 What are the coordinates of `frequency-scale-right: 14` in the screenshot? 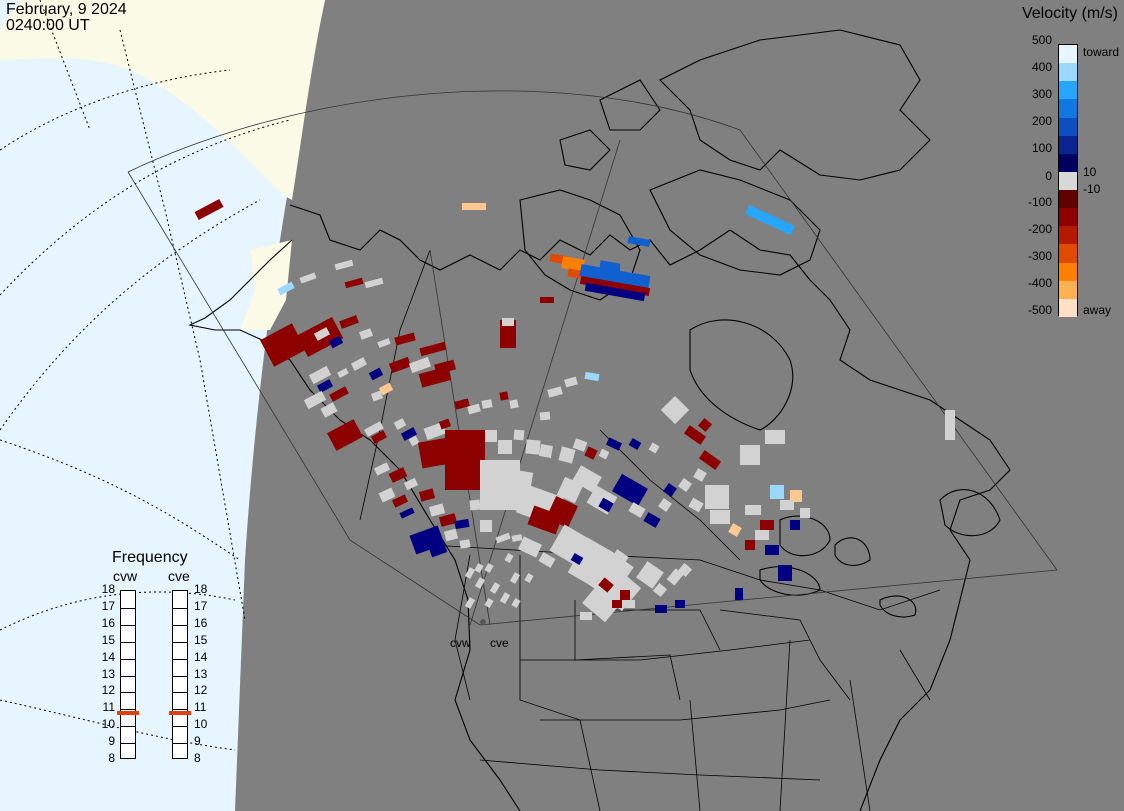 It's located at (201, 656).